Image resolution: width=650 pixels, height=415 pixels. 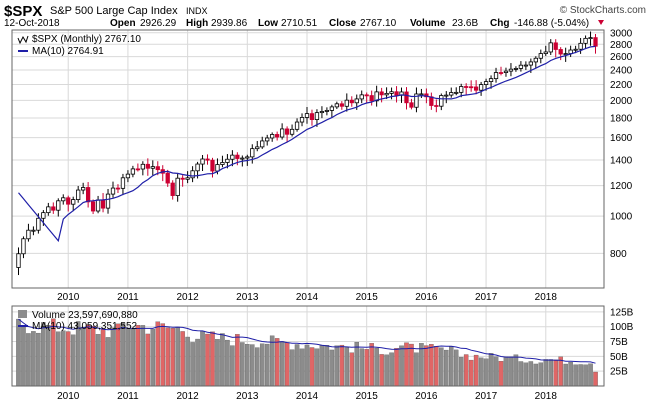 I want to click on price-x-tick-label: 2017, so click(x=486, y=297).